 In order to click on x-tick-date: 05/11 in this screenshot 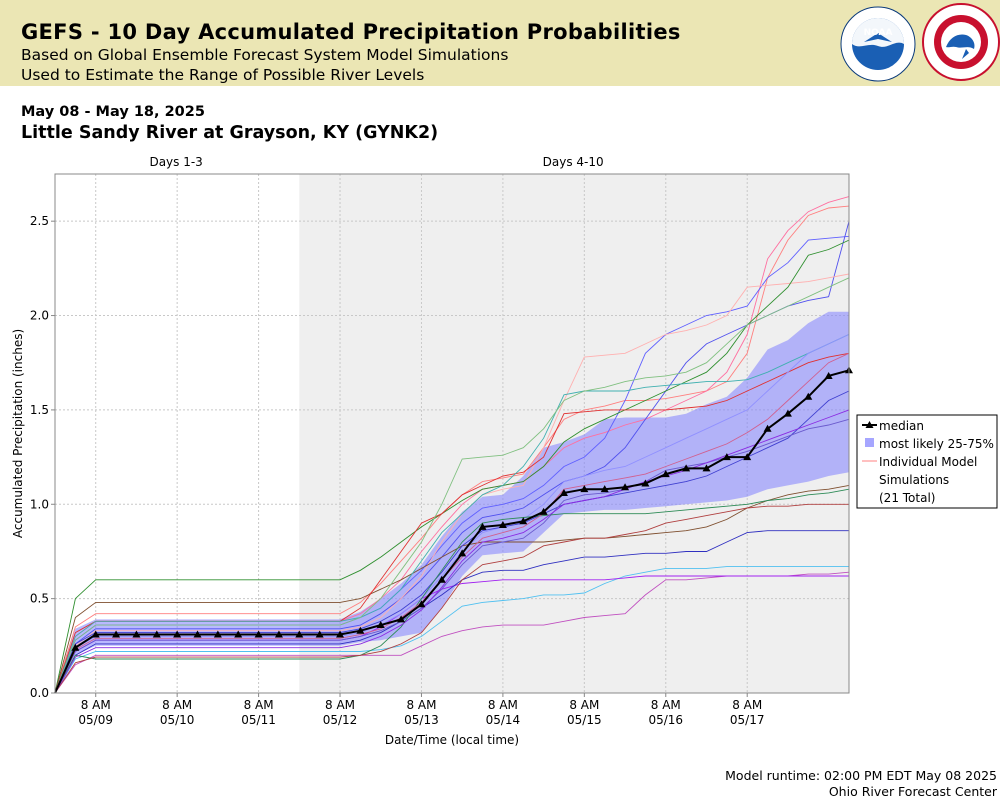, I will do `click(258, 720)`.